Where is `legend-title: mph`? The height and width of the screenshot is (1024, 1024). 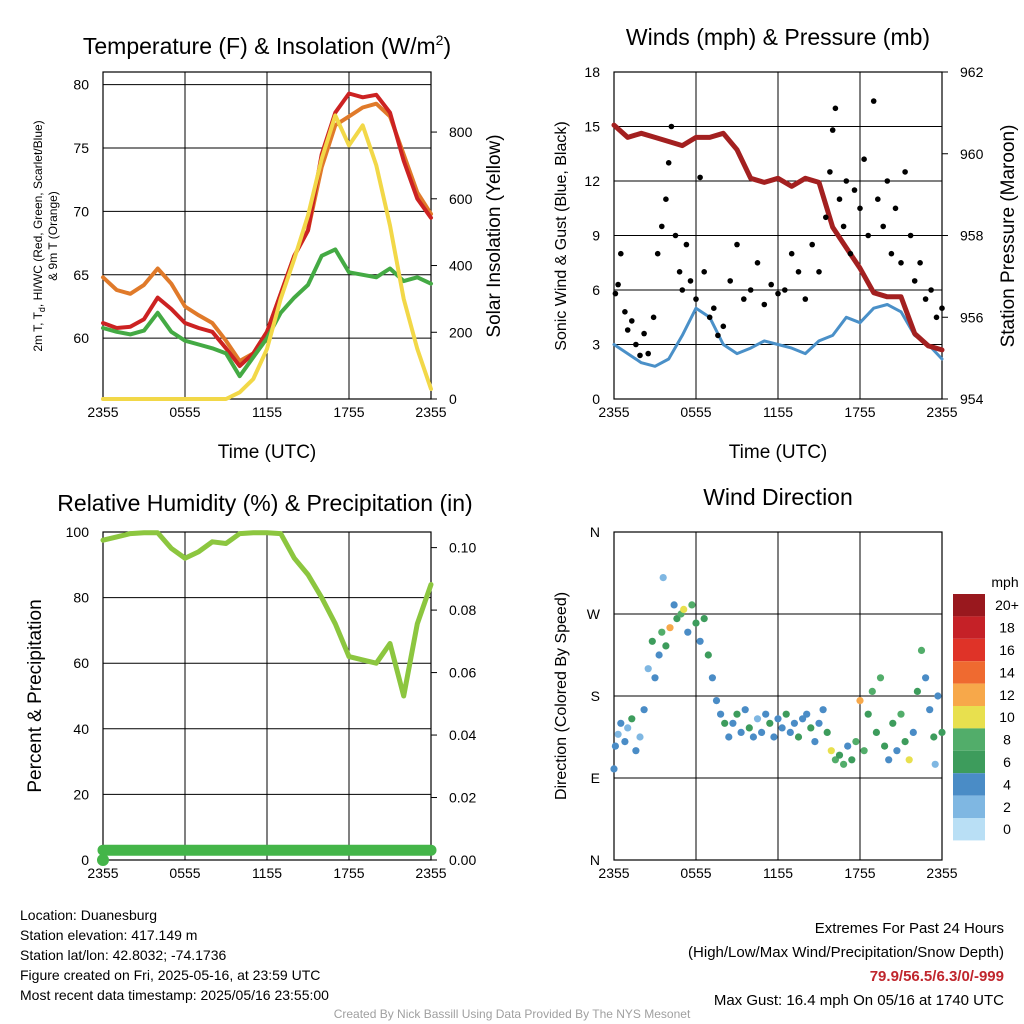 legend-title: mph is located at coordinates (1004, 582).